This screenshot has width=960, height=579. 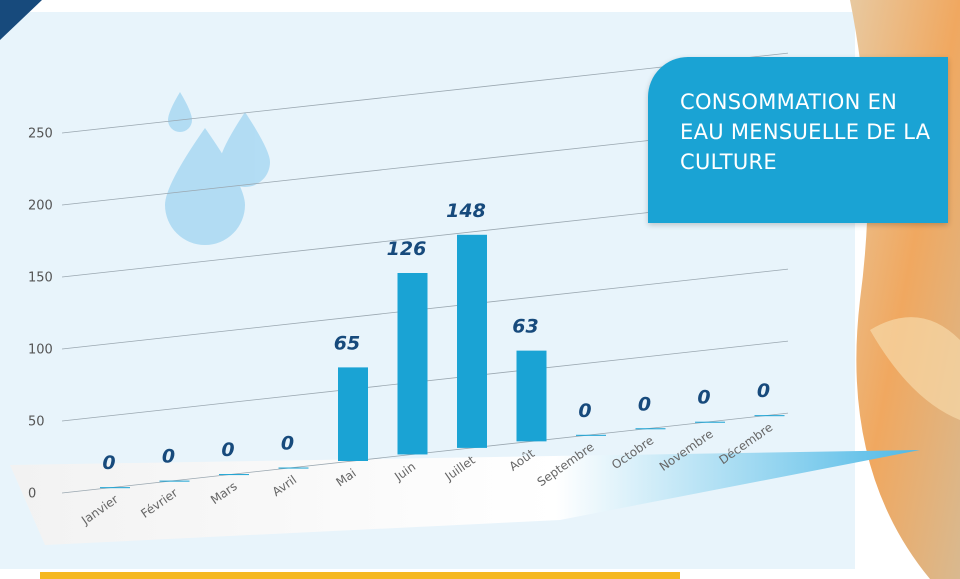 I want to click on y-tick-label: 50, so click(x=36, y=422).